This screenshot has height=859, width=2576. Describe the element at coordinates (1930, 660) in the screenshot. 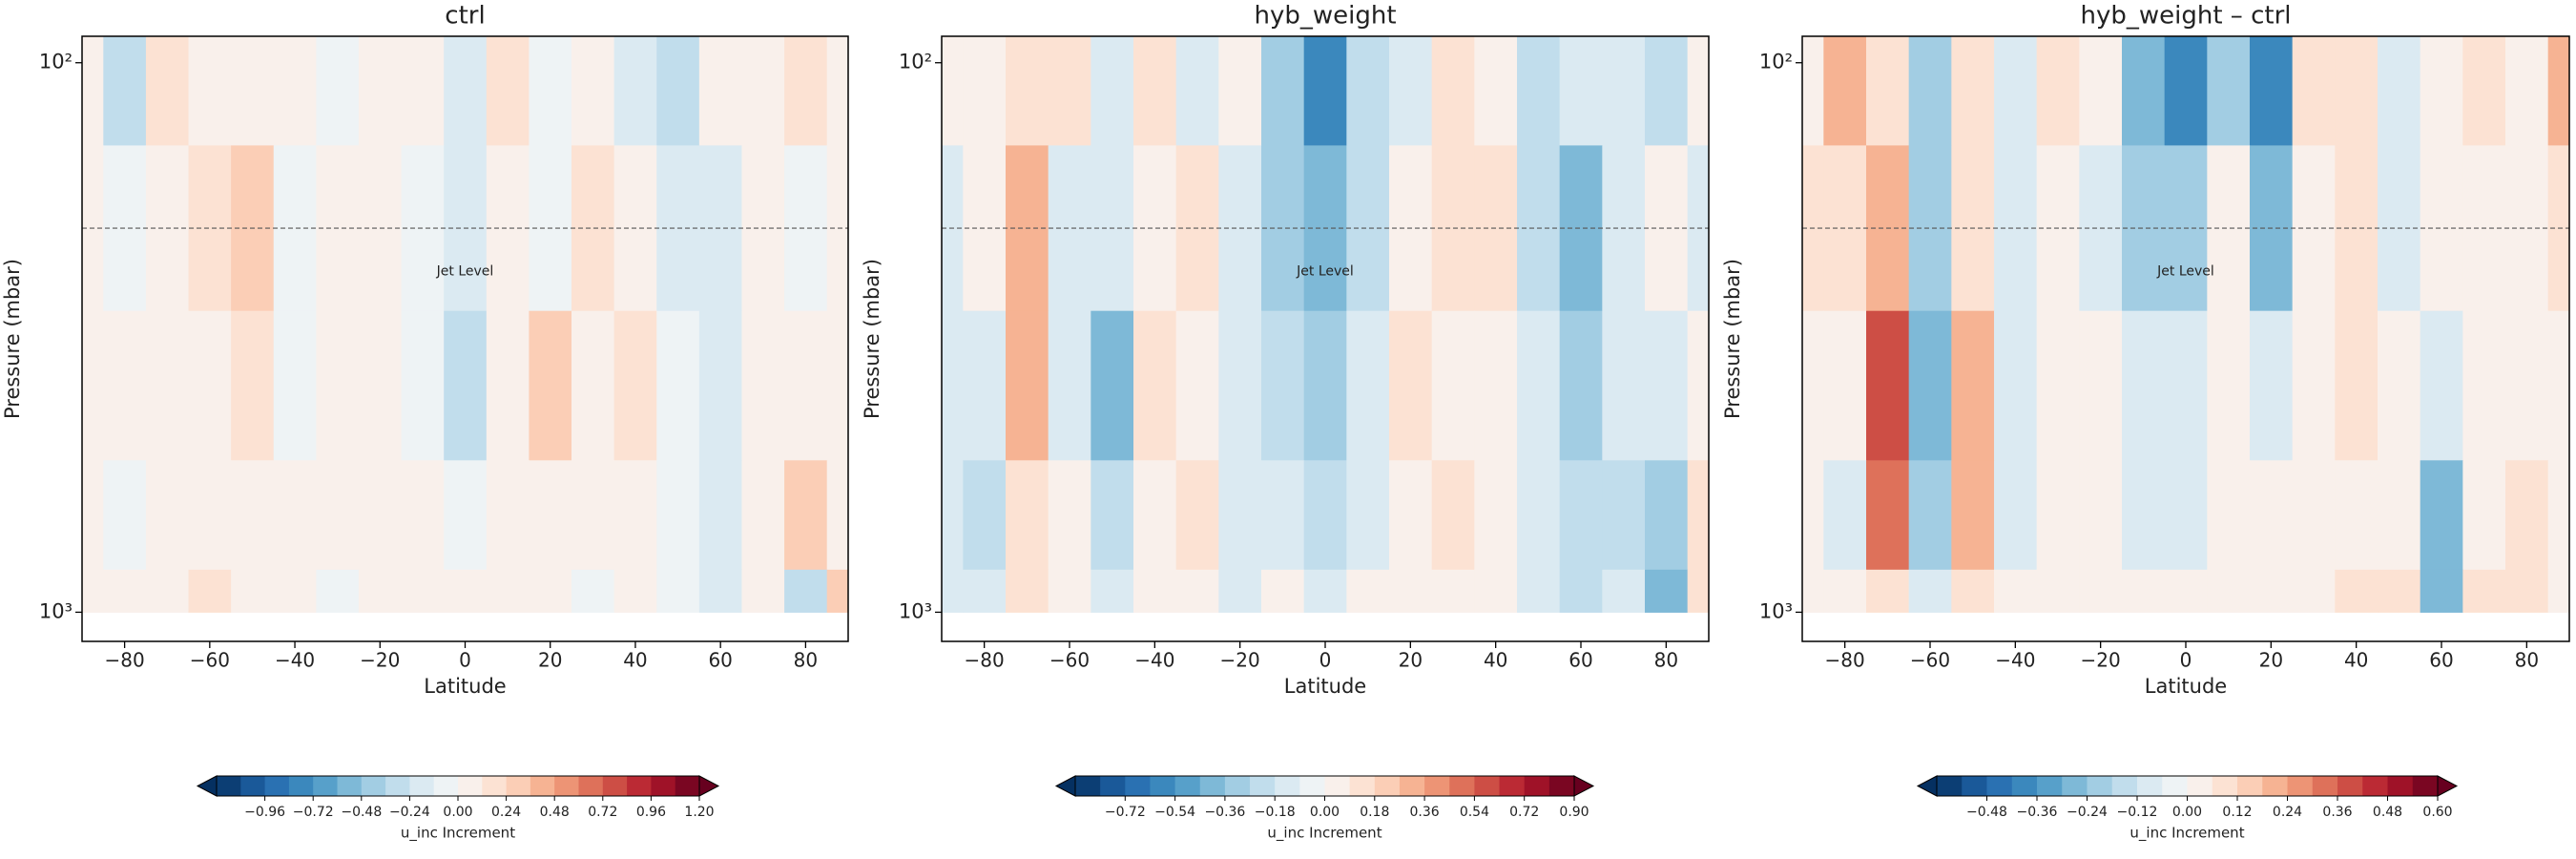

I see `x-tick-label: −60` at that location.